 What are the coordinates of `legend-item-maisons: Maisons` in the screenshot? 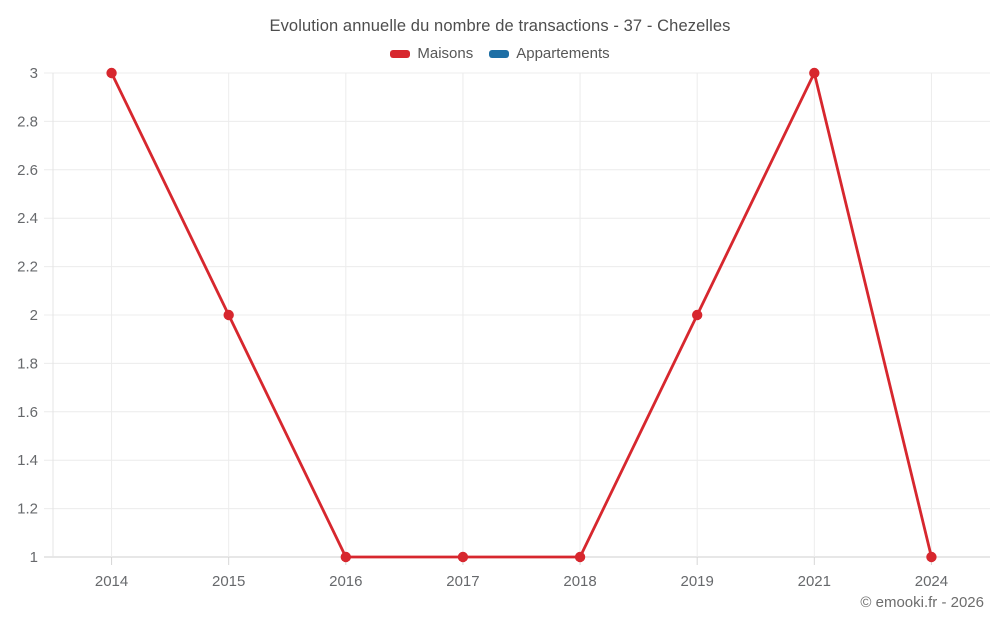 It's located at (431, 53).